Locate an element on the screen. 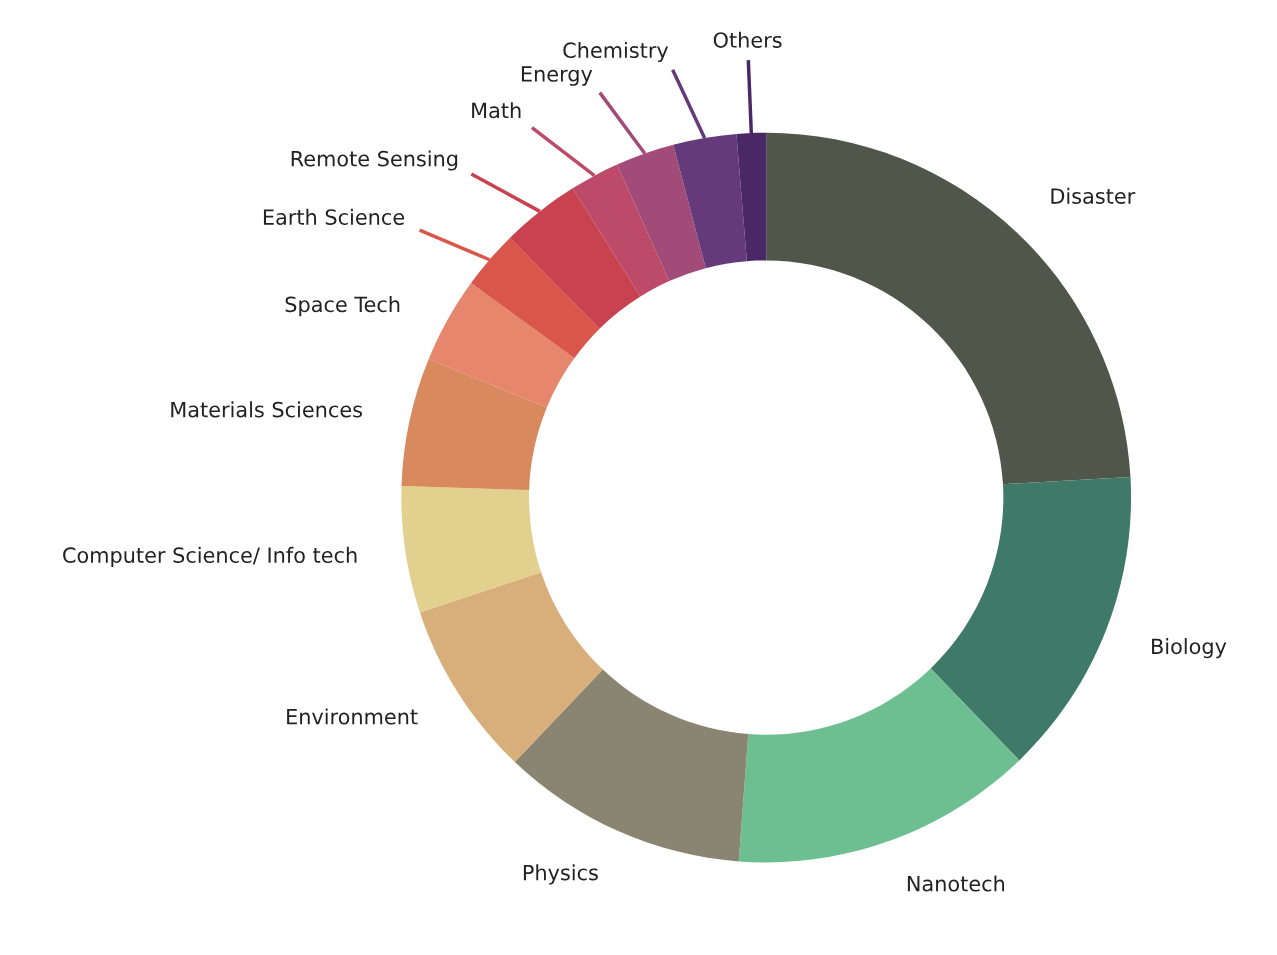 The height and width of the screenshot is (955, 1277). slice-label: Environment is located at coordinates (352, 716).